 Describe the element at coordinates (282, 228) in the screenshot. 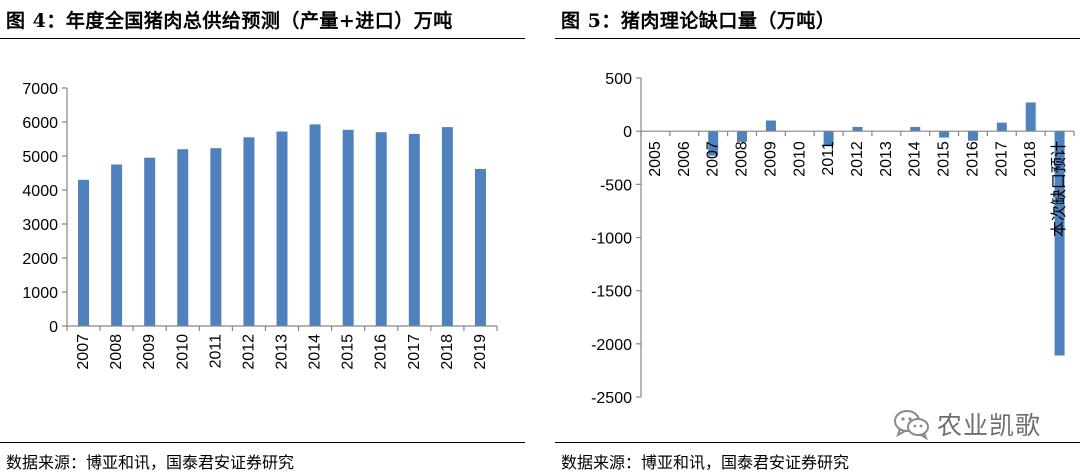

I see `bar-2013` at that location.